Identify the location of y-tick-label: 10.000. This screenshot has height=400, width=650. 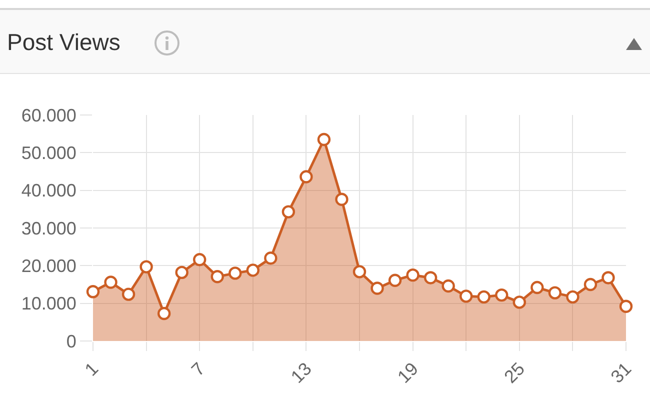
(48, 304).